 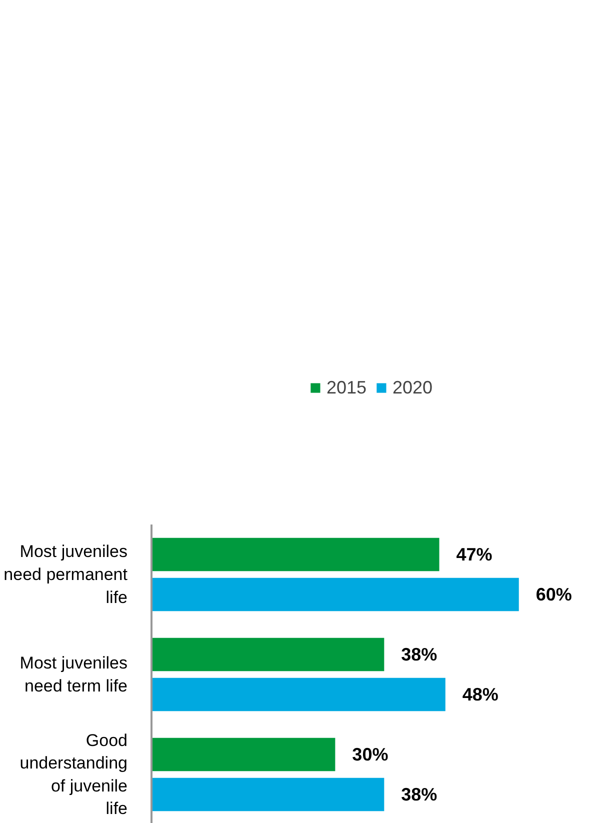 What do you see at coordinates (74, 774) in the screenshot?
I see `y-tick-label: Good understanding of juvenile life` at bounding box center [74, 774].